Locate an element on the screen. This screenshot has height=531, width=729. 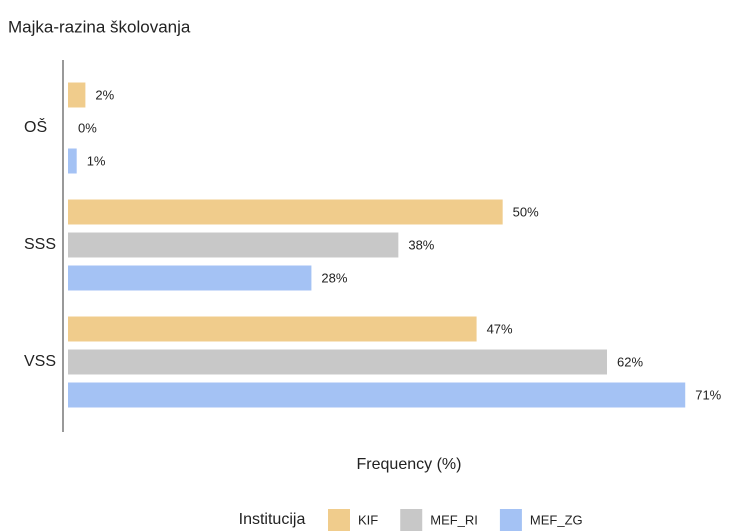
value-label: 62% is located at coordinates (630, 361).